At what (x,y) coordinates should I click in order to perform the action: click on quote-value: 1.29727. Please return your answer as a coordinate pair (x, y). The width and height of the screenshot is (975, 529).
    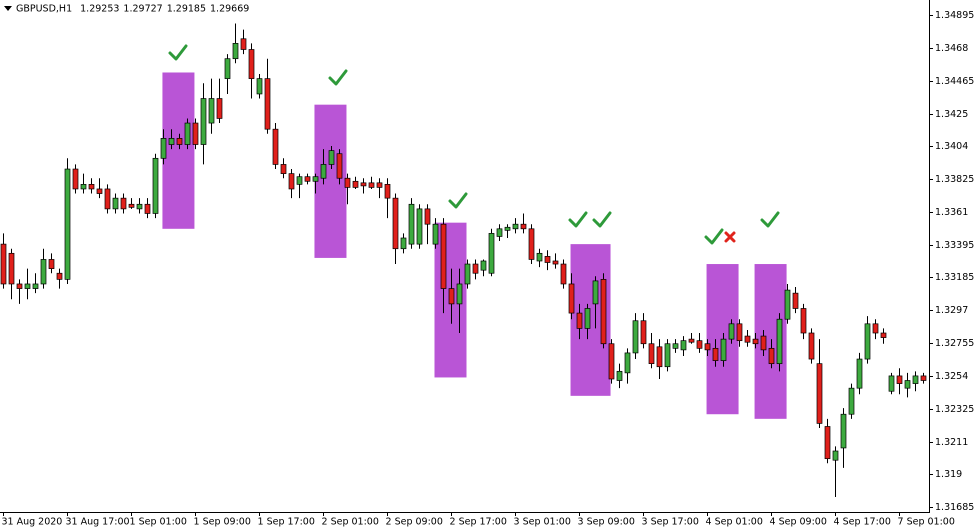
    Looking at the image, I should click on (142, 9).